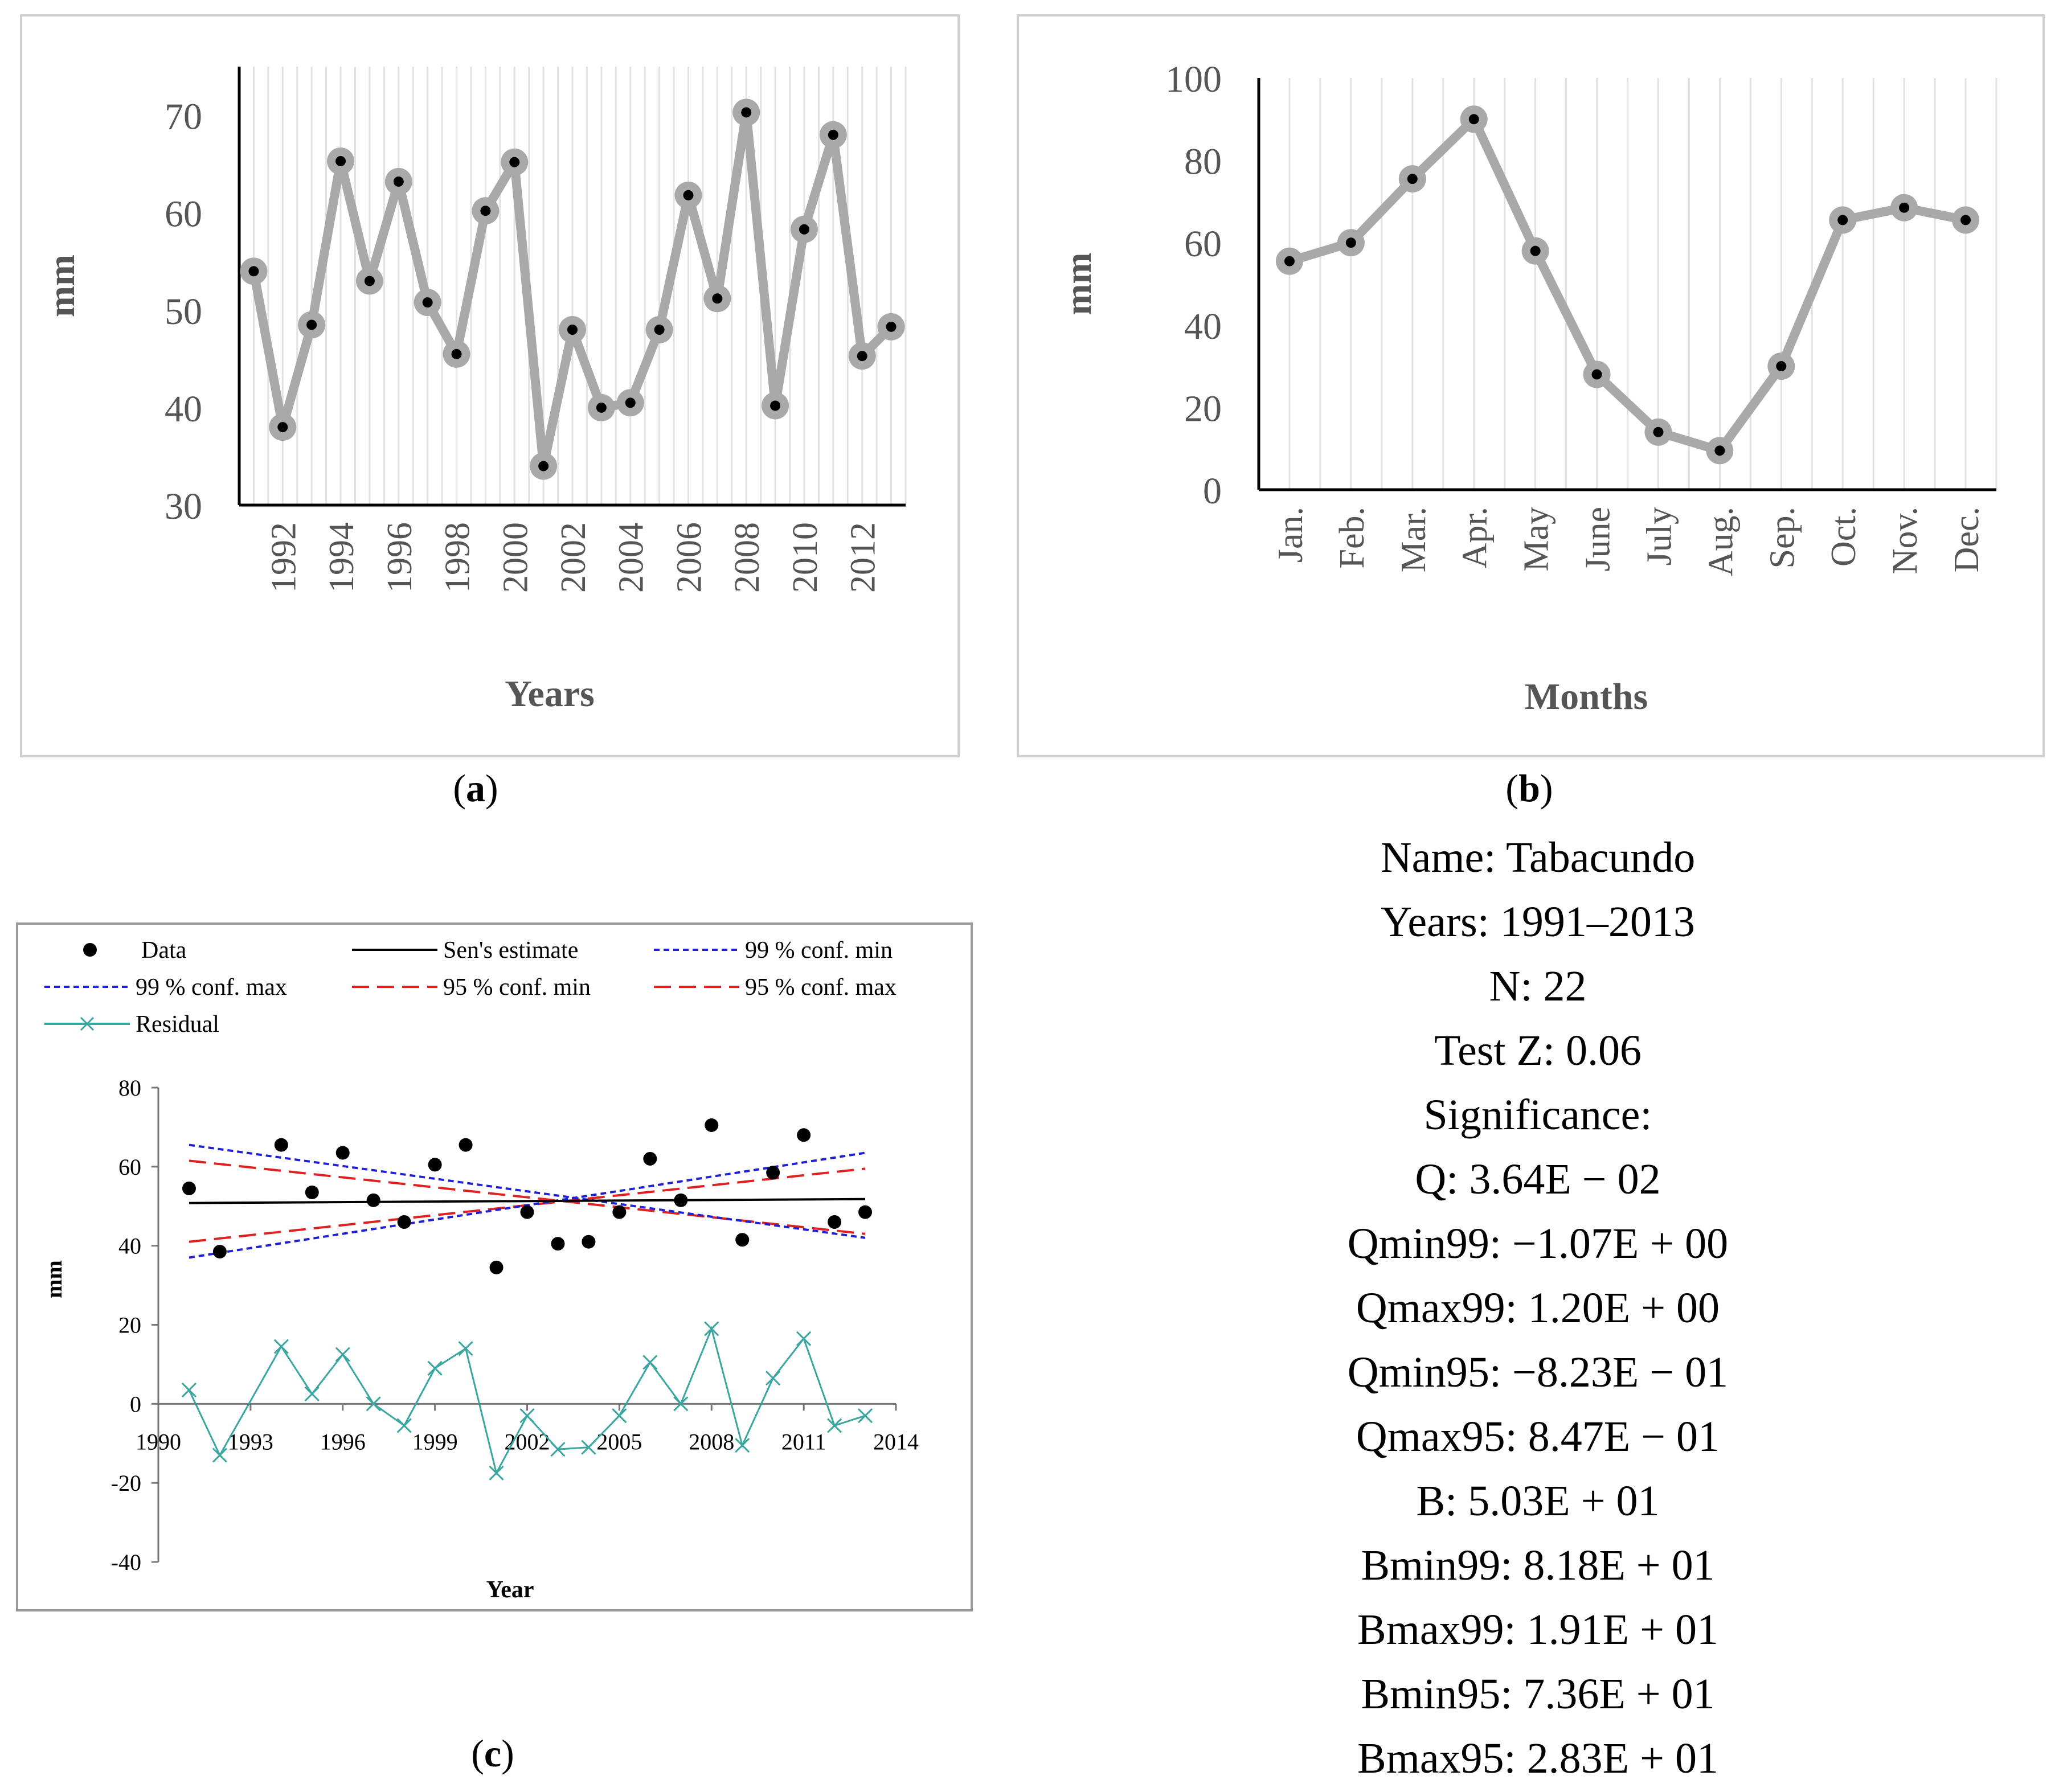 The width and height of the screenshot is (2063, 1792). Describe the element at coordinates (819, 950) in the screenshot. I see `legend-label: 99 % conf. min` at that location.